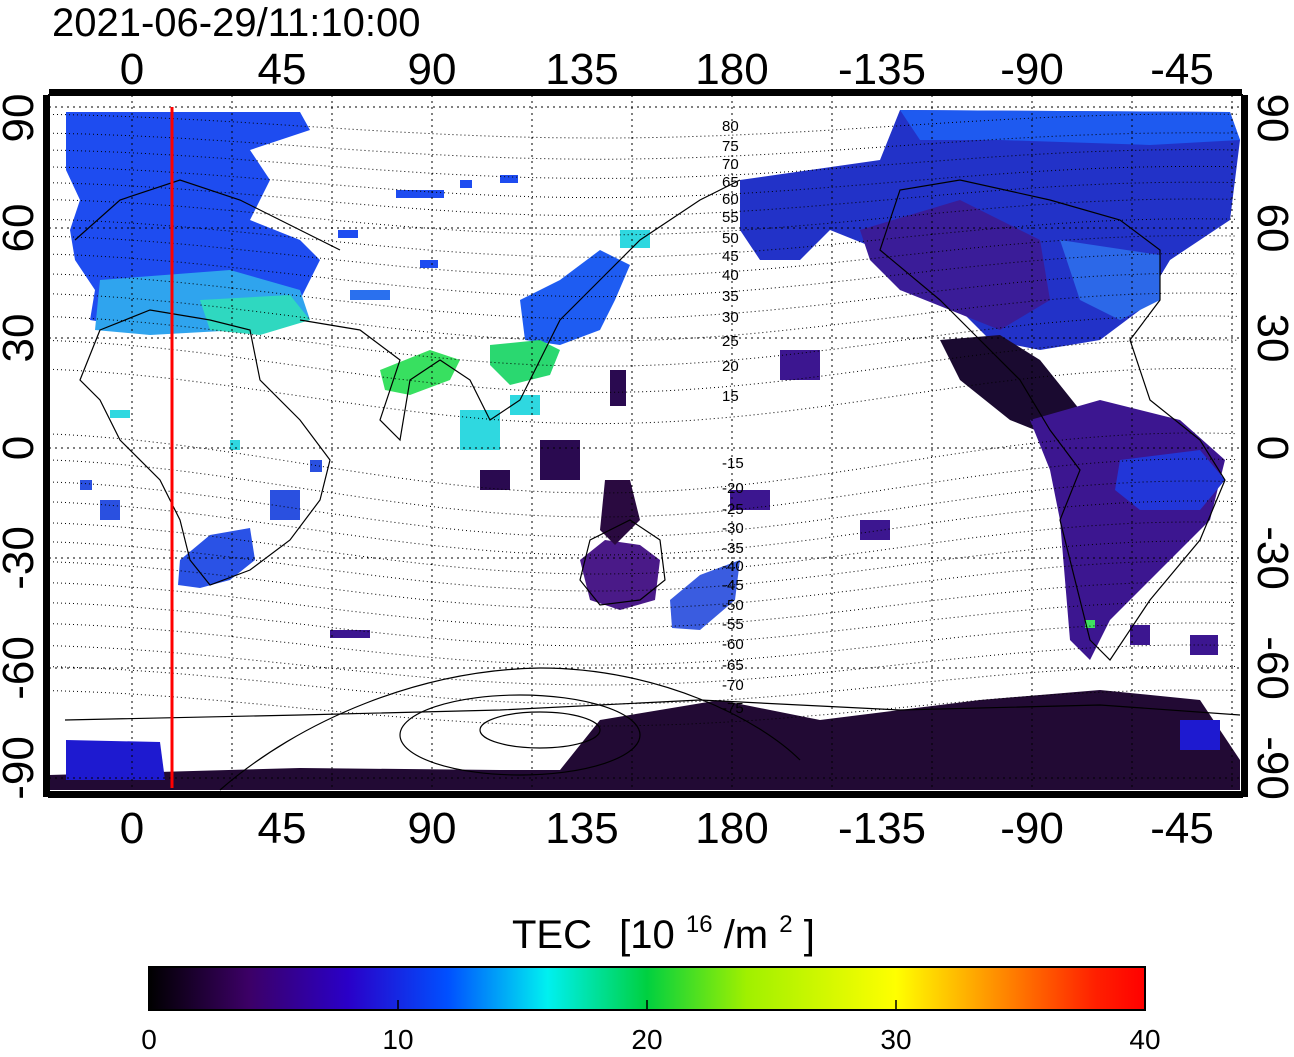 The image size is (1294, 1057). What do you see at coordinates (581, 828) in the screenshot?
I see `lon-tick-bottom: 135` at bounding box center [581, 828].